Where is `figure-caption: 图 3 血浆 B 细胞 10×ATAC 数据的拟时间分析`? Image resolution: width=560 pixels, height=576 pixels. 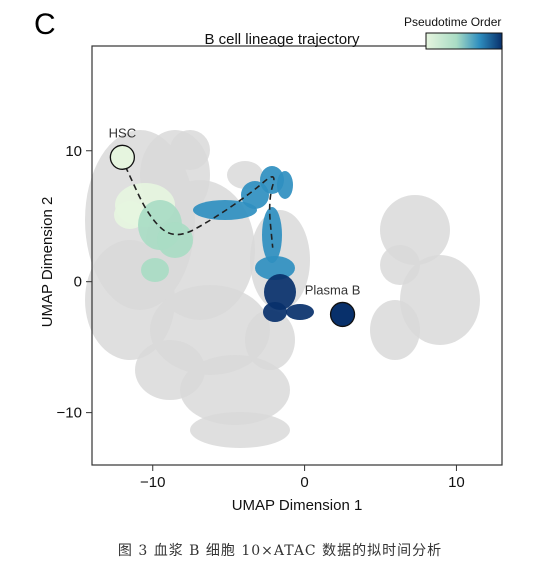
figure-caption: 图 3 血浆 B 细胞 10×ATAC 数据的拟时间分析 is located at coordinates (280, 551).